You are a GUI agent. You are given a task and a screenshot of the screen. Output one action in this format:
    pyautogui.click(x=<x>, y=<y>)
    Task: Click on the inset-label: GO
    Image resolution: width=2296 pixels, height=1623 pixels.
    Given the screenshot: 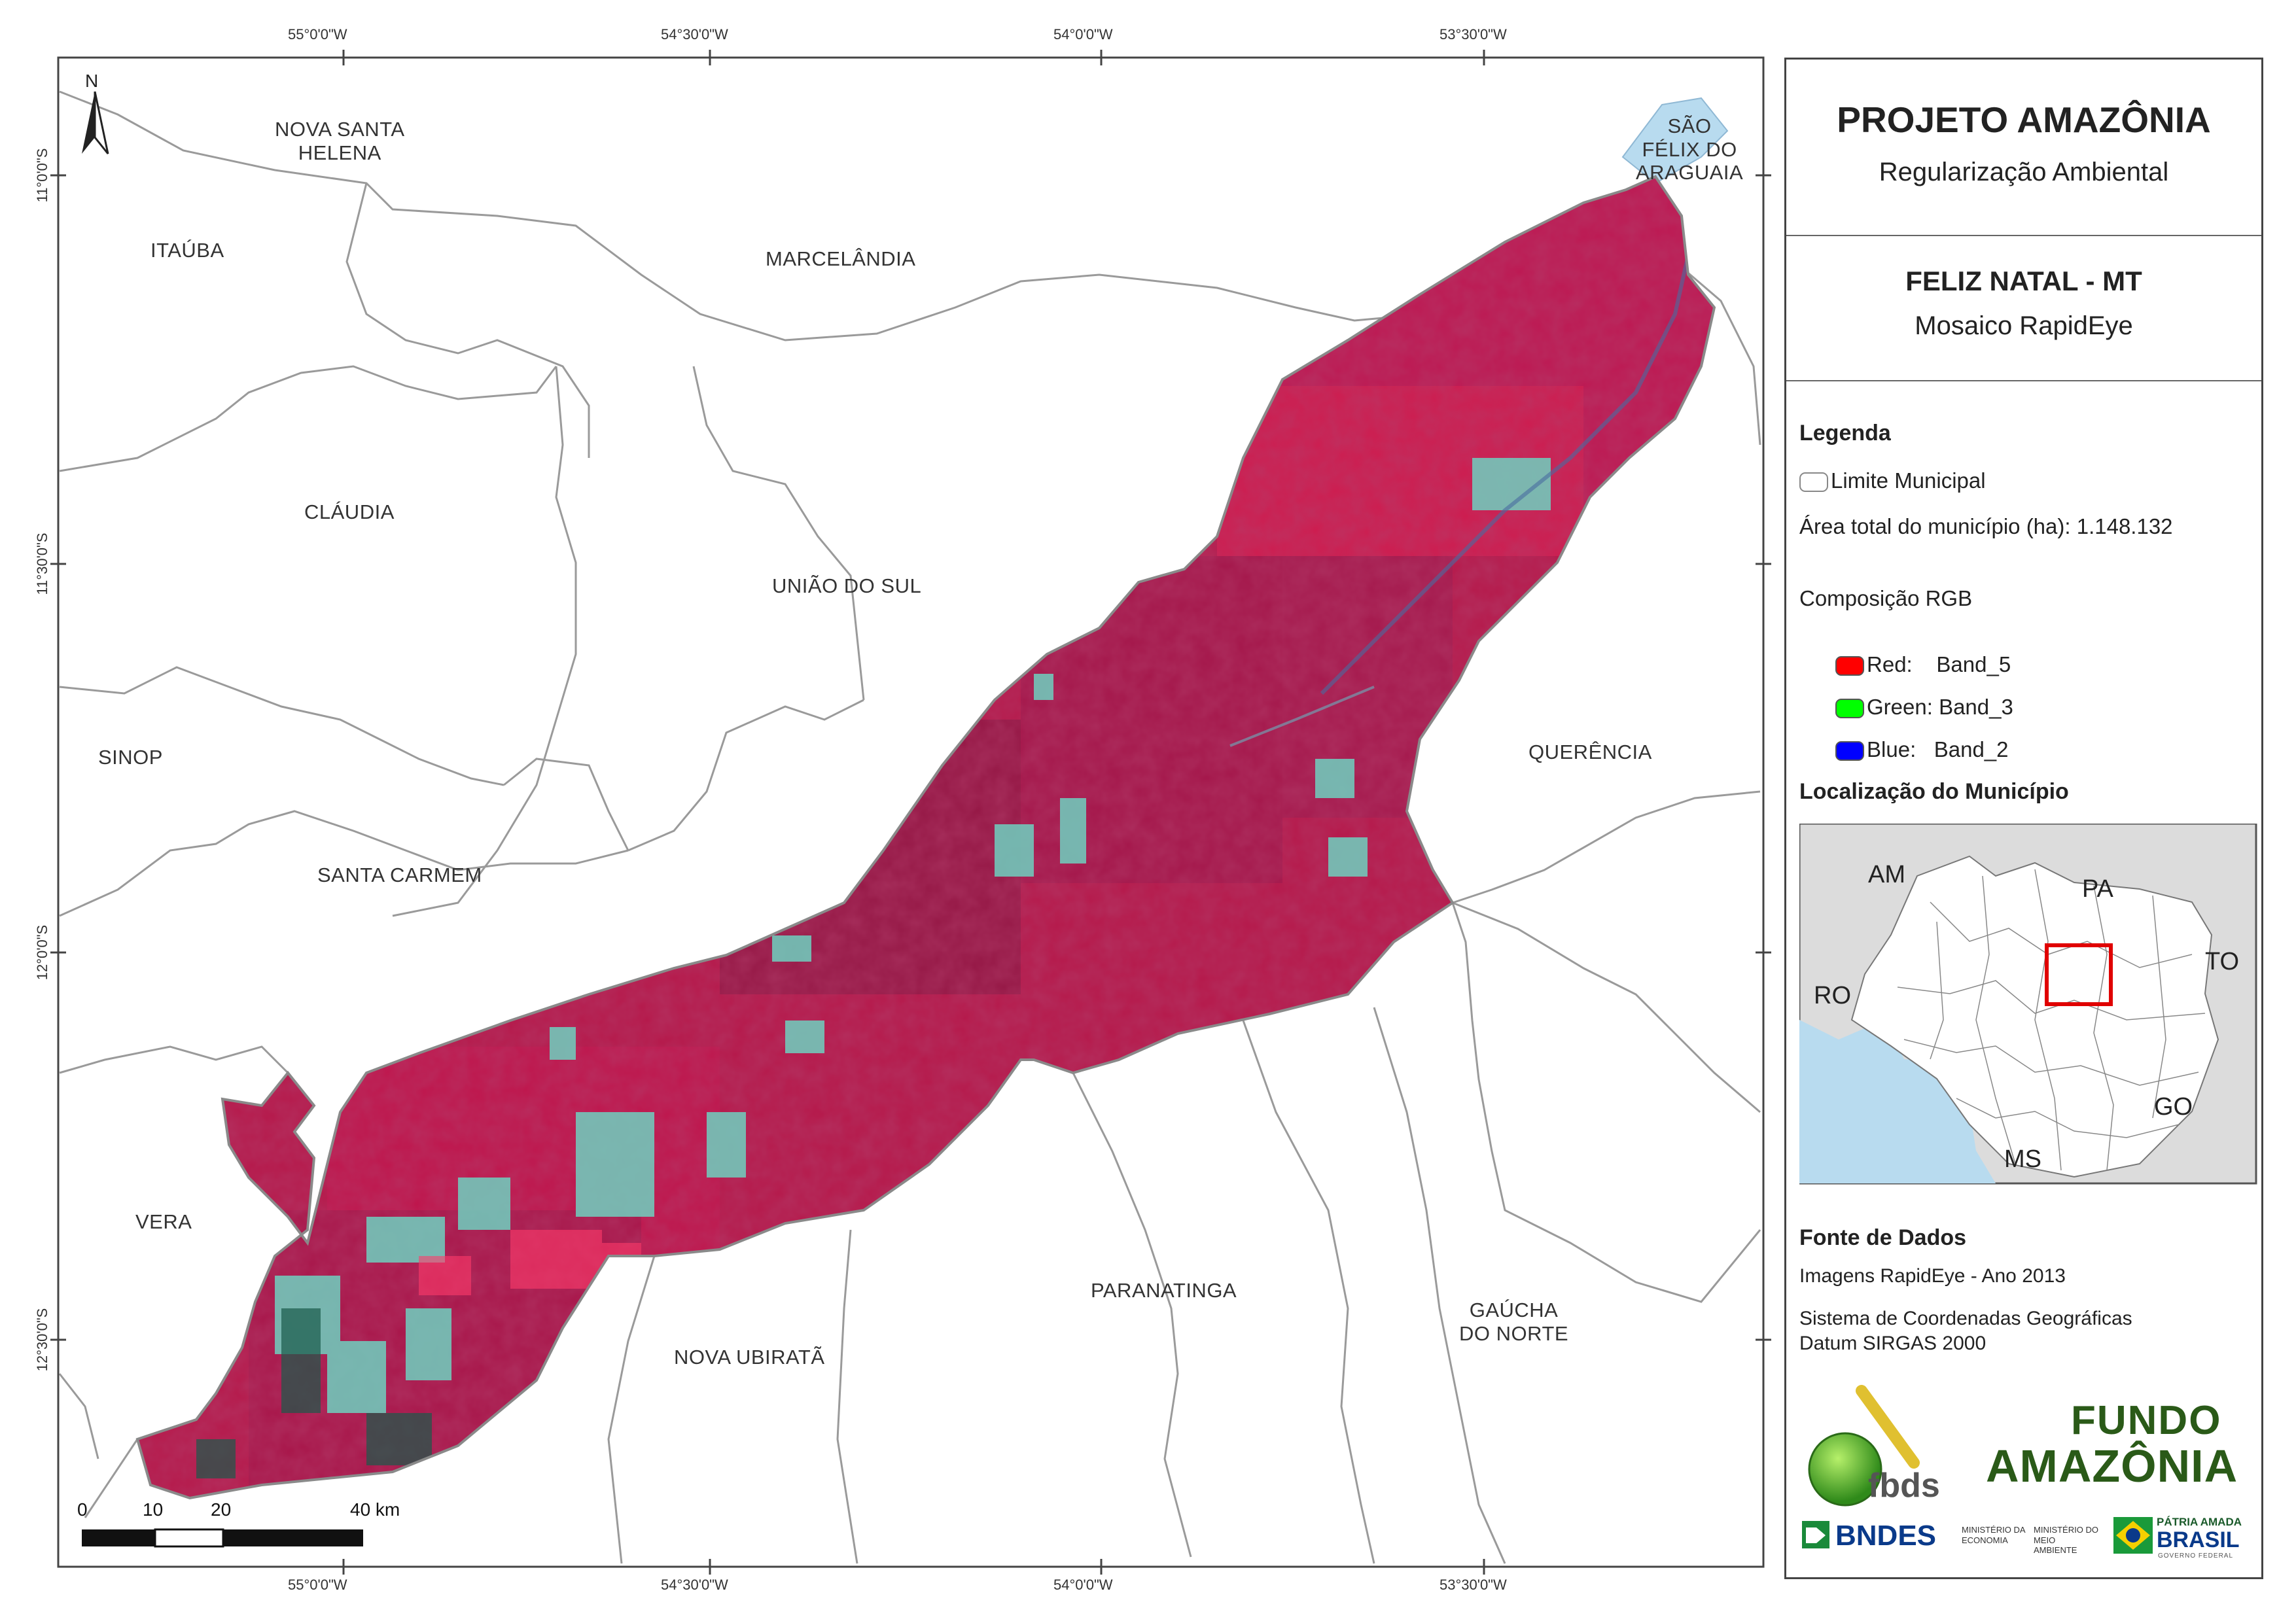 What is the action you would take?
    pyautogui.click(x=2173, y=1107)
    